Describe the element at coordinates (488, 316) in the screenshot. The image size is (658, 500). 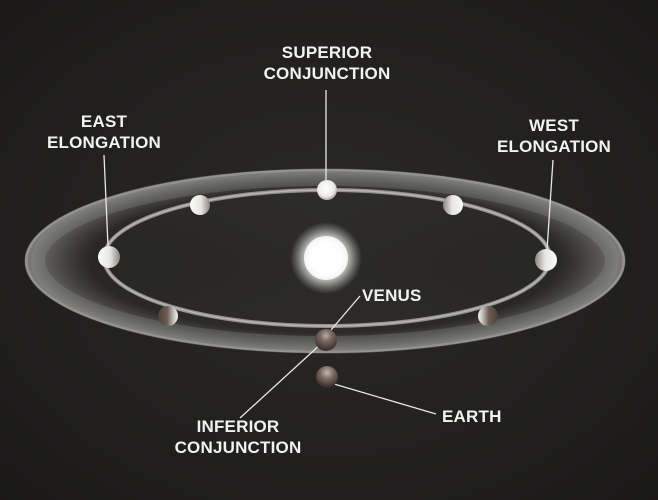
I see `venus-lower-right` at that location.